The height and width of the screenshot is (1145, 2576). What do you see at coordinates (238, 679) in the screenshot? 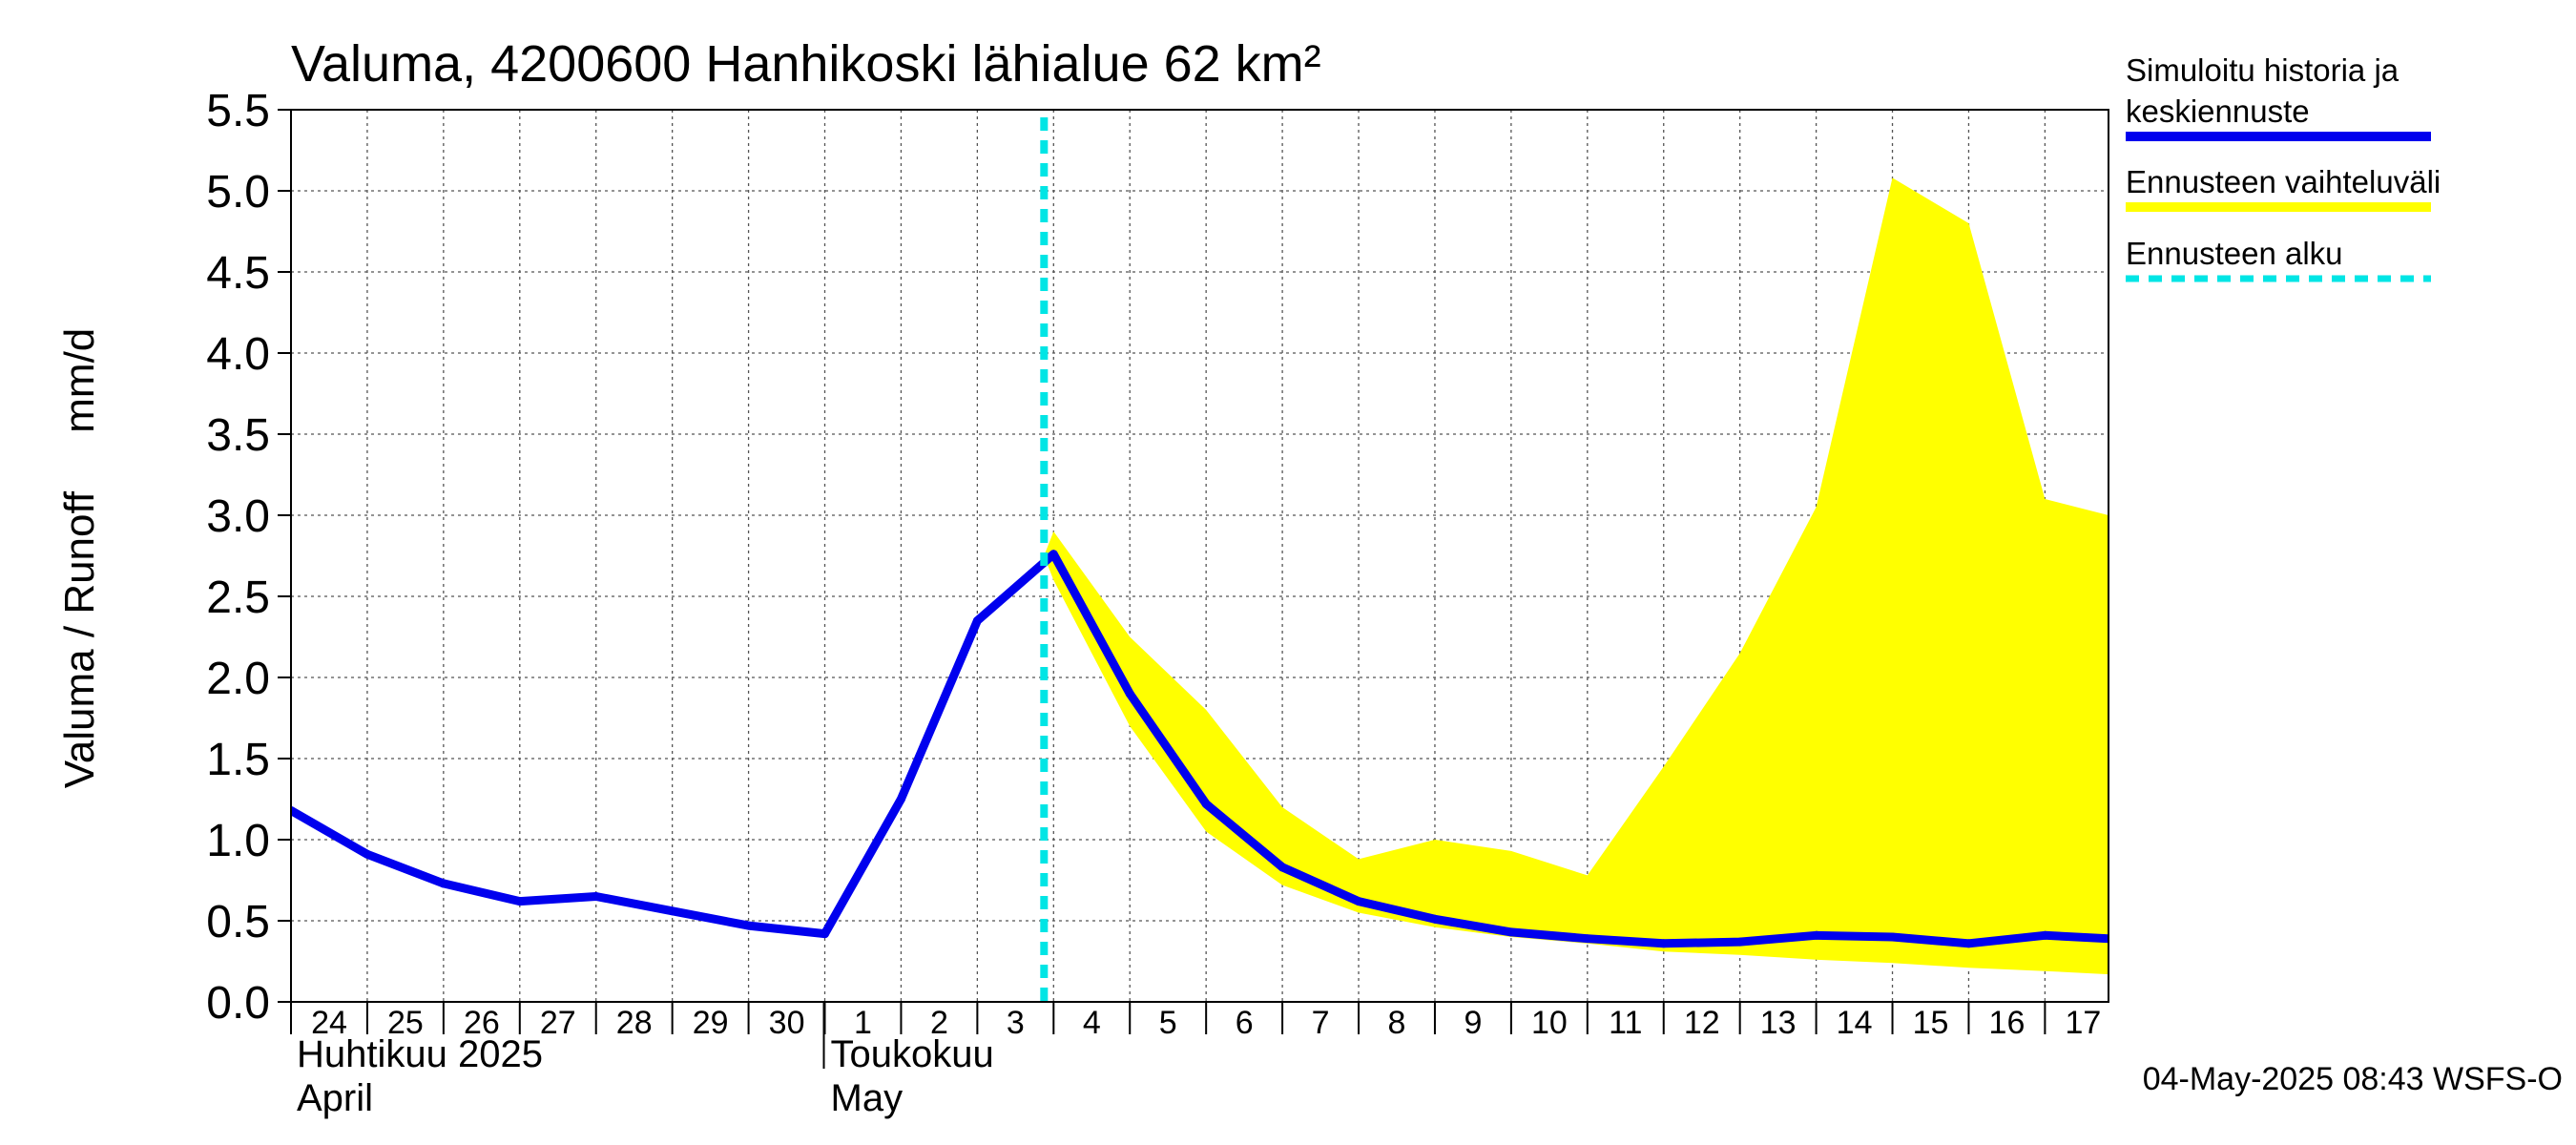
I see `y-tick-label: 2.0` at bounding box center [238, 679].